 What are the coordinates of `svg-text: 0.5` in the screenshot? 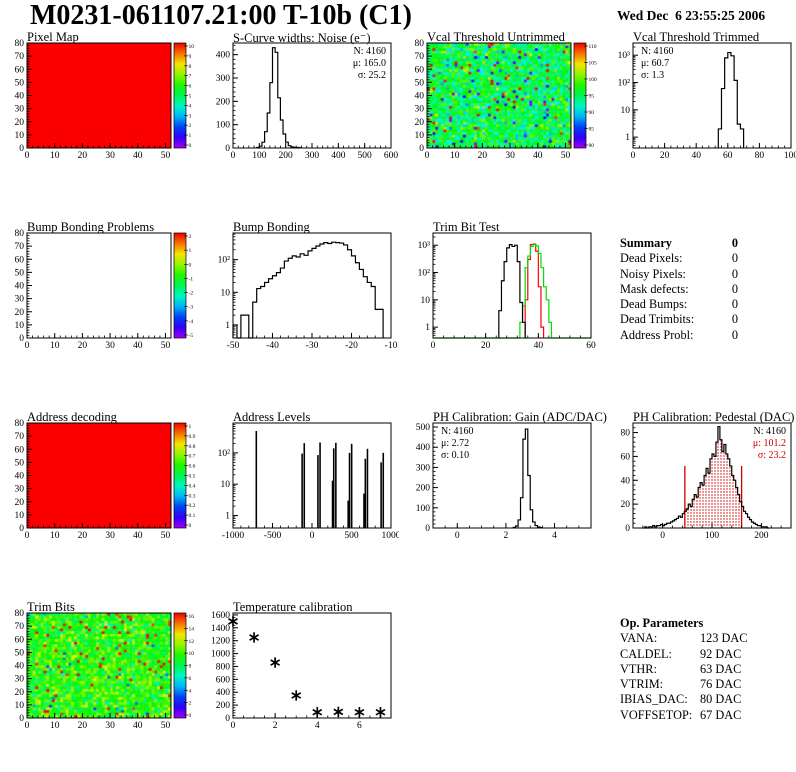 It's located at (192, 477).